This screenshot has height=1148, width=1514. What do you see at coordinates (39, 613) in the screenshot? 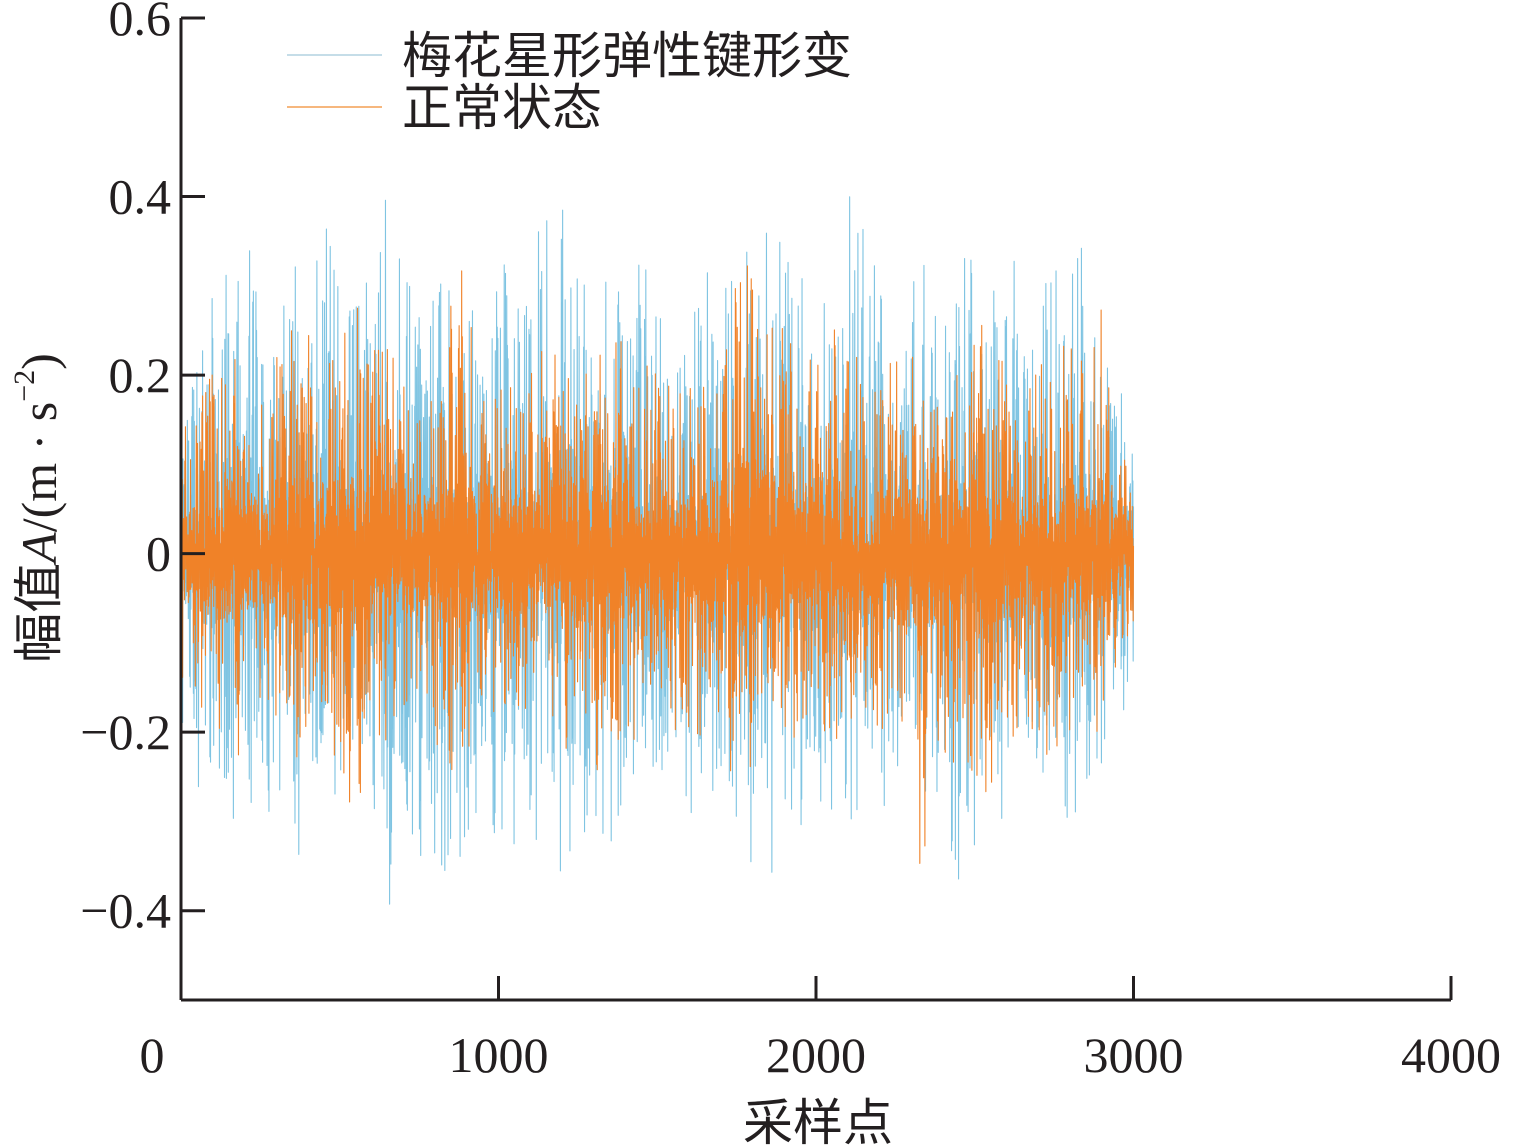
I see `y-axis-title-main: 幅值` at bounding box center [39, 613].